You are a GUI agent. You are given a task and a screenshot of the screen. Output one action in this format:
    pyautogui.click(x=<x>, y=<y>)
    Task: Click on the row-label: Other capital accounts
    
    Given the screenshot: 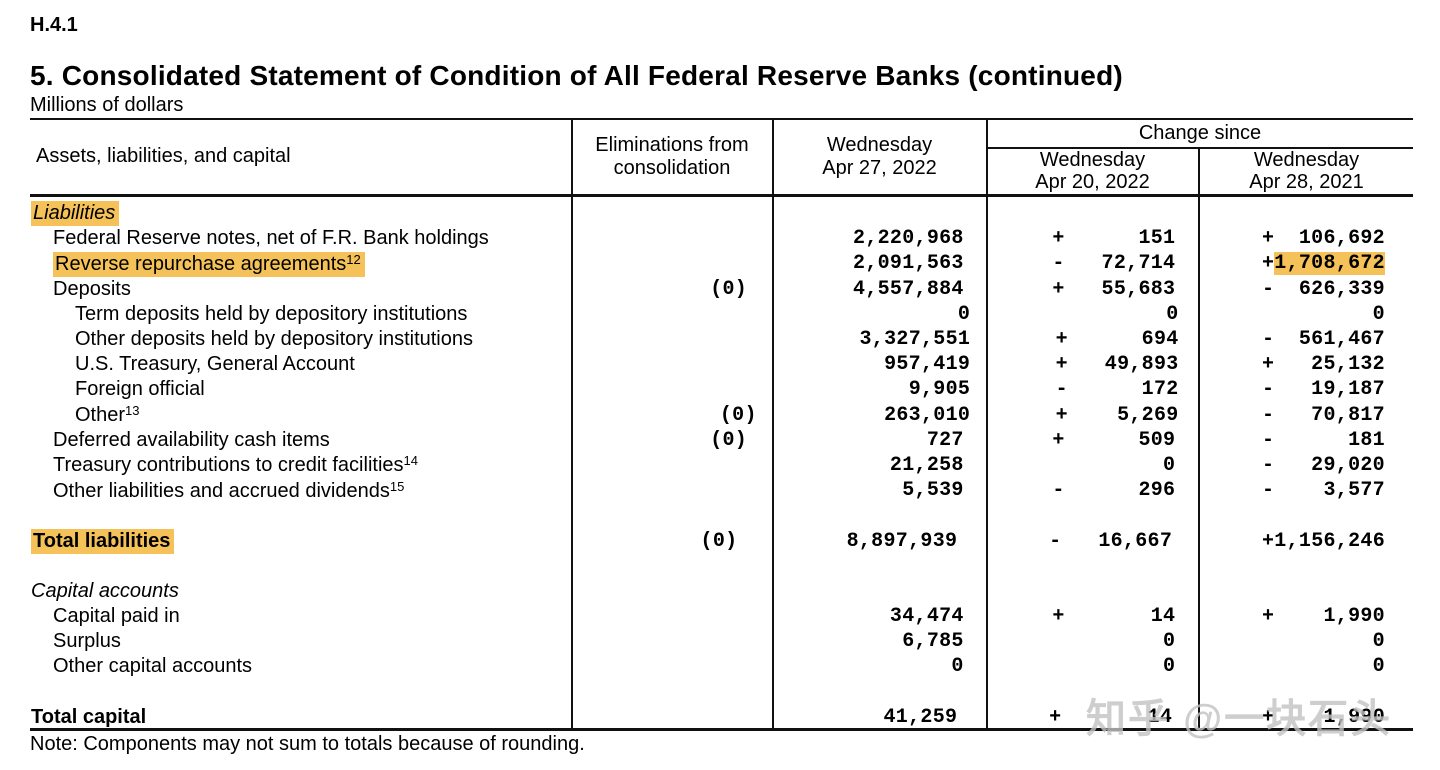 What is the action you would take?
    pyautogui.click(x=307, y=666)
    